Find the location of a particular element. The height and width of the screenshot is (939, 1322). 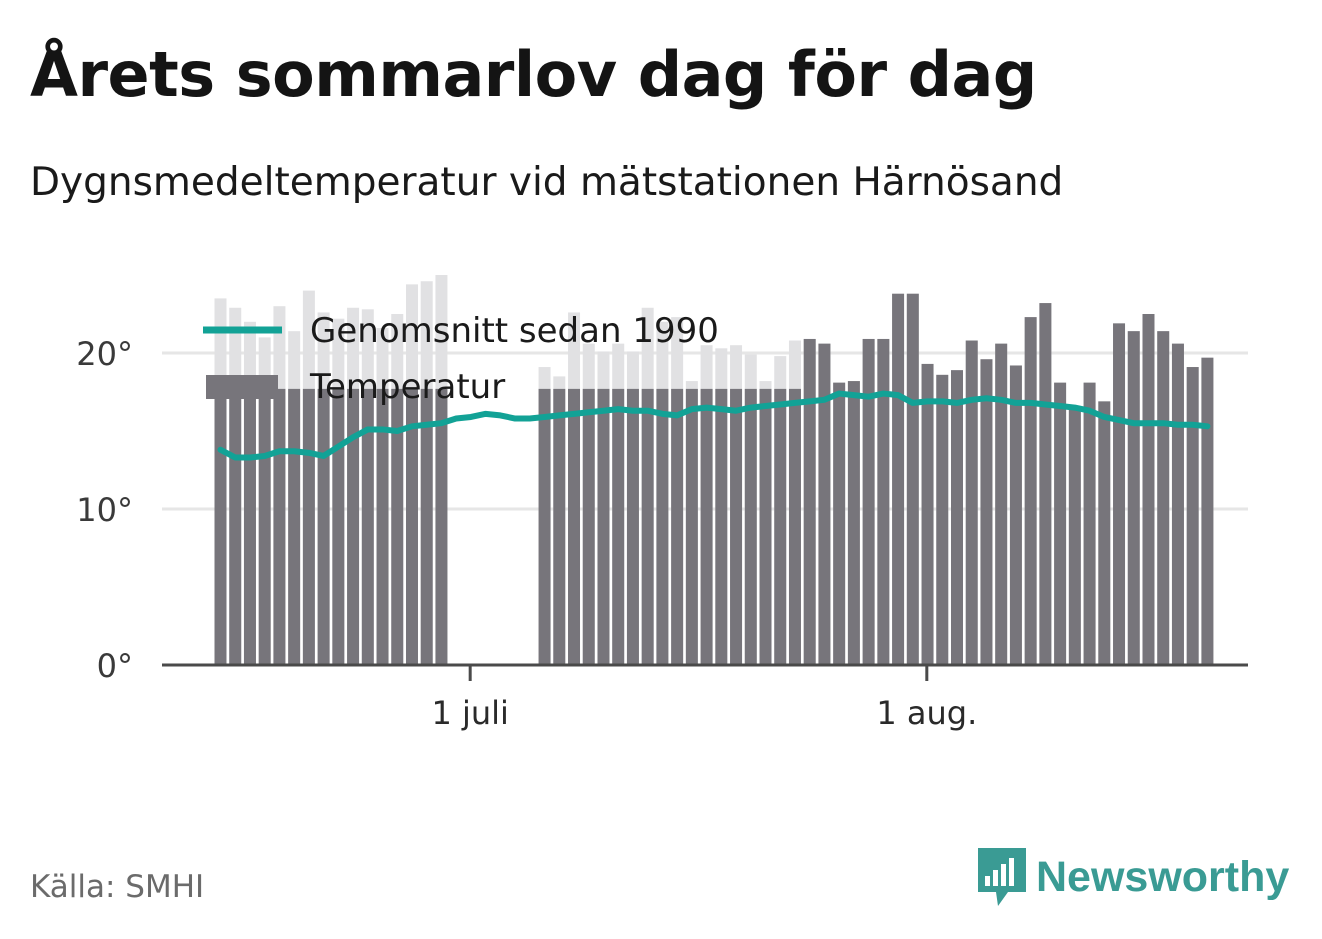

average-line is located at coordinates (714, 425).